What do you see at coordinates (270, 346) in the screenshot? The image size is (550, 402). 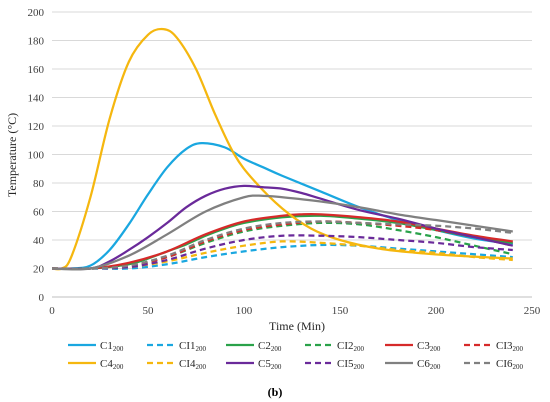 I see `legend-label: C2200` at bounding box center [270, 346].